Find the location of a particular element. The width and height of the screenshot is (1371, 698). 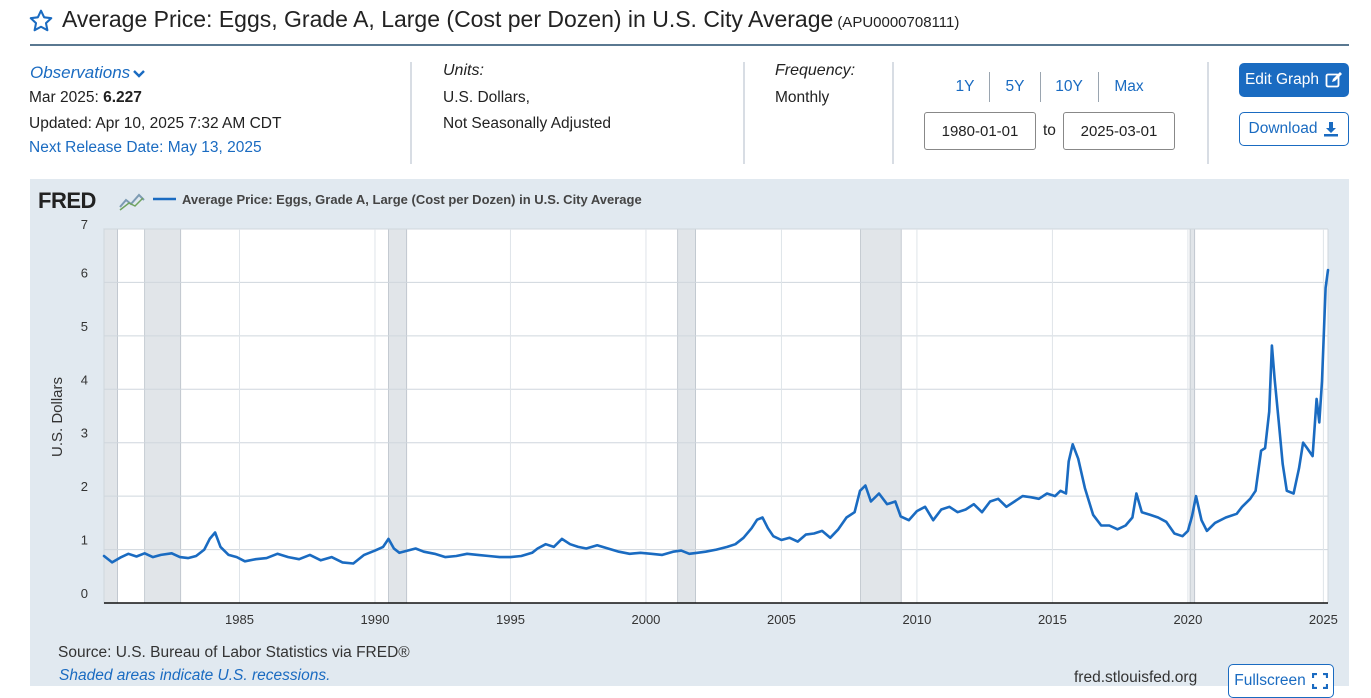

recession-note: Shaded areas indicate U.S. recessions. is located at coordinates (195, 675).